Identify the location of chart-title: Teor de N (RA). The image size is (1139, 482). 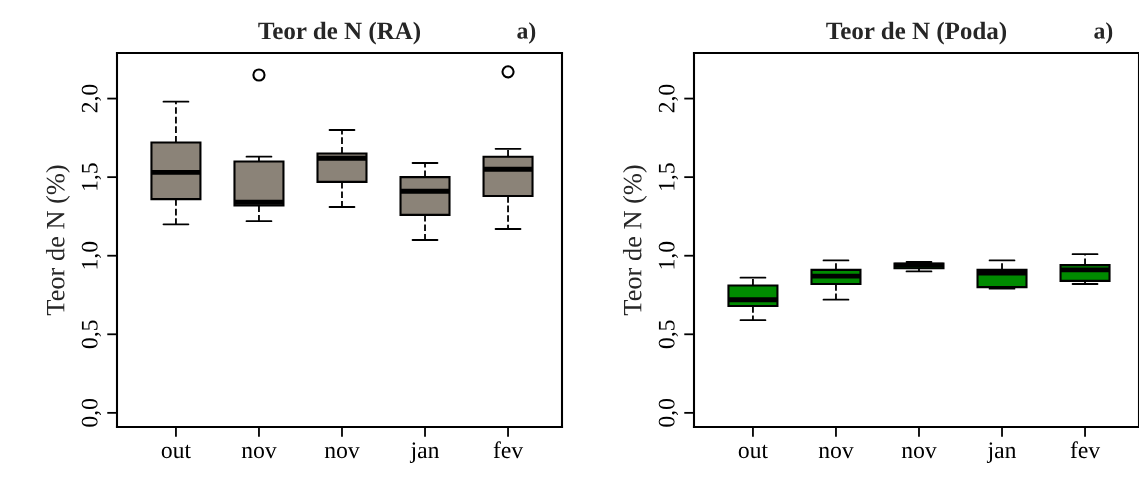
(339, 33).